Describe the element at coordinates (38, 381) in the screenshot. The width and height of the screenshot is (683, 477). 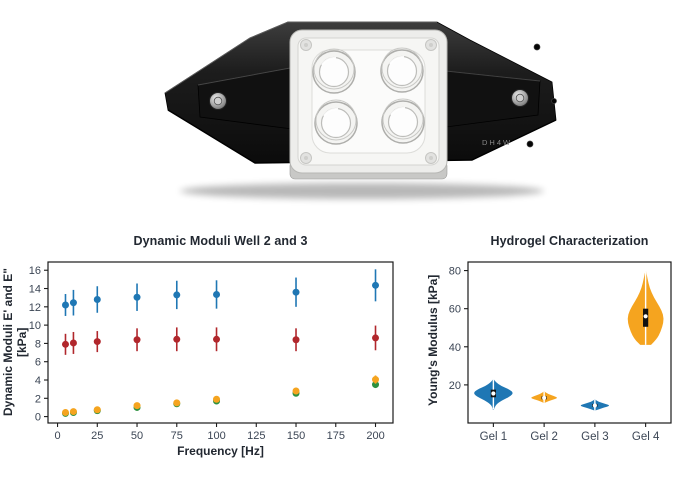
I see `svg-text: 4` at that location.